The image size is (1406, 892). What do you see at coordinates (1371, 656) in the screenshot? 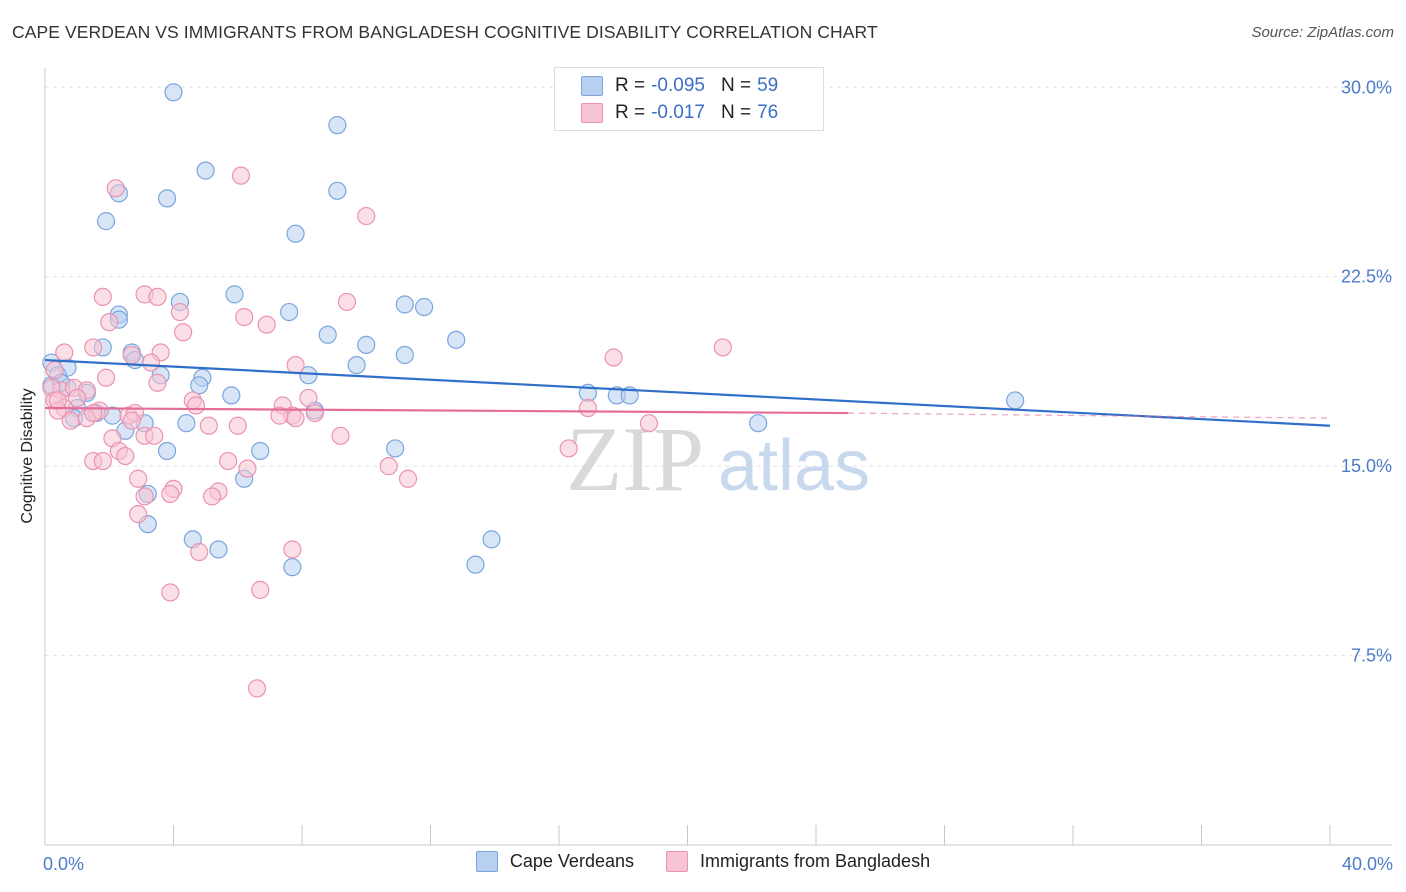
I see `y-tick-label: 7.5%` at bounding box center [1371, 656].